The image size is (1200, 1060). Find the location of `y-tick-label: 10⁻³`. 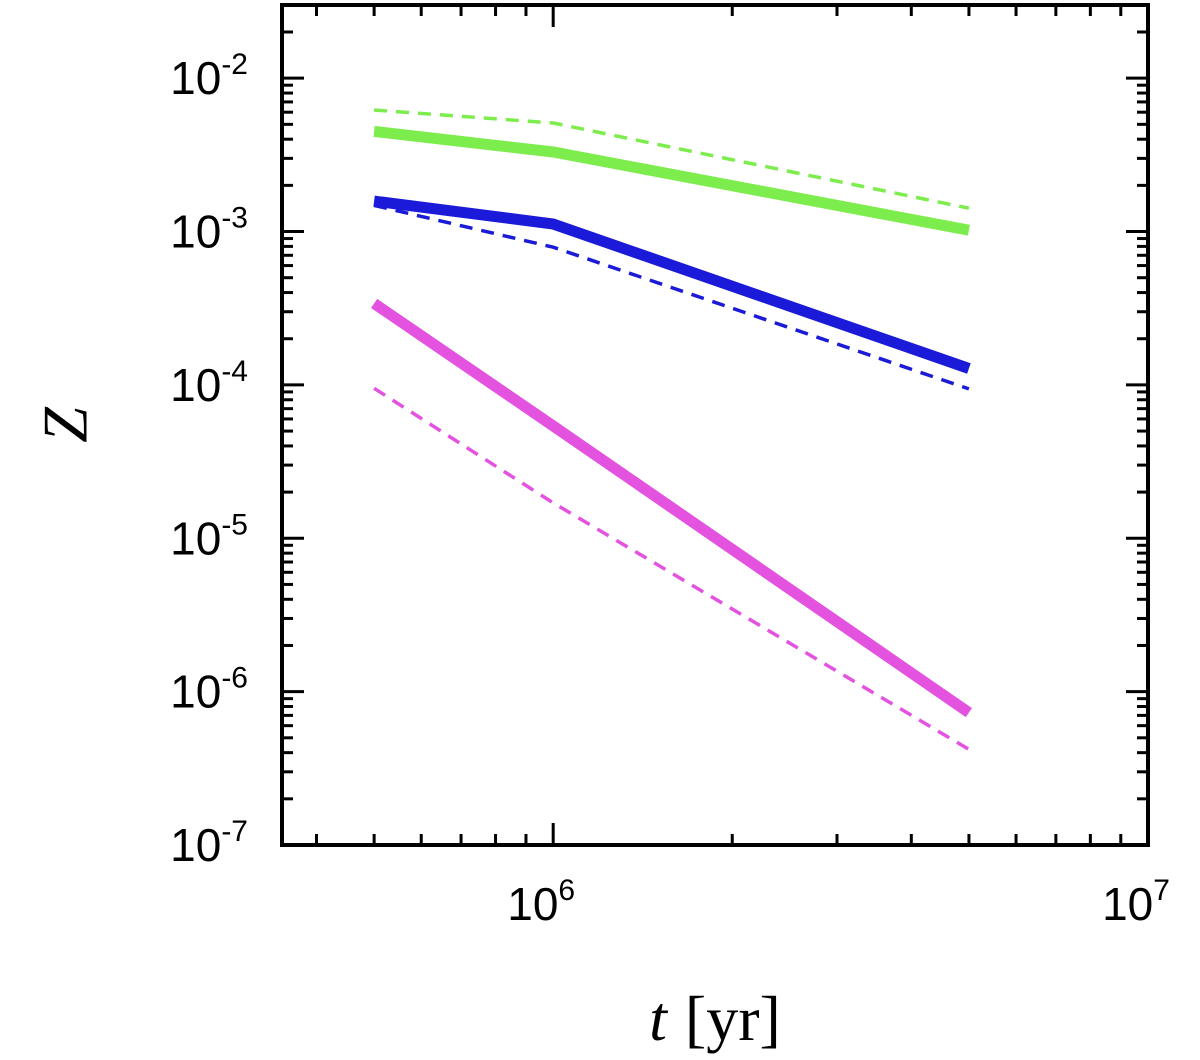

y-tick-label: 10⁻³ is located at coordinates (209, 230).